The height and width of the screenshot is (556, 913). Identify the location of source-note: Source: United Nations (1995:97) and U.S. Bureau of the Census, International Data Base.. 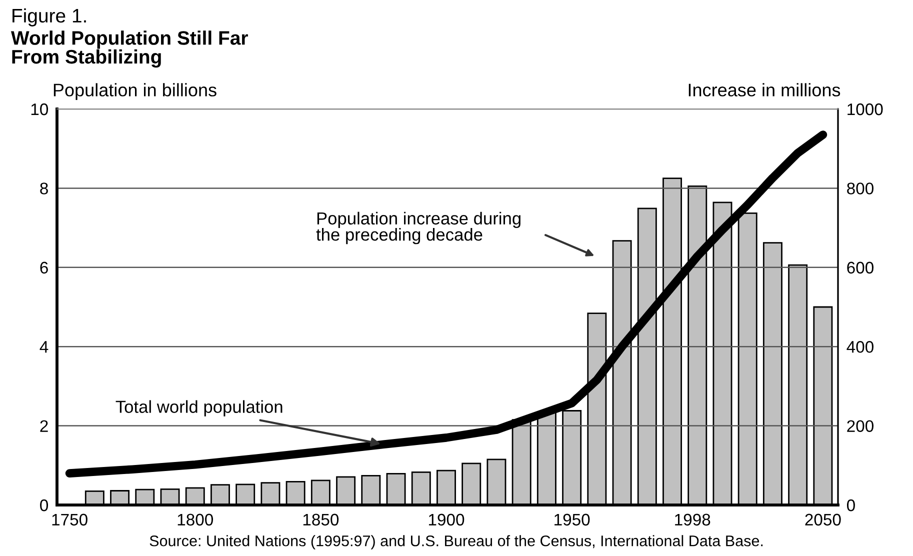
(456, 542).